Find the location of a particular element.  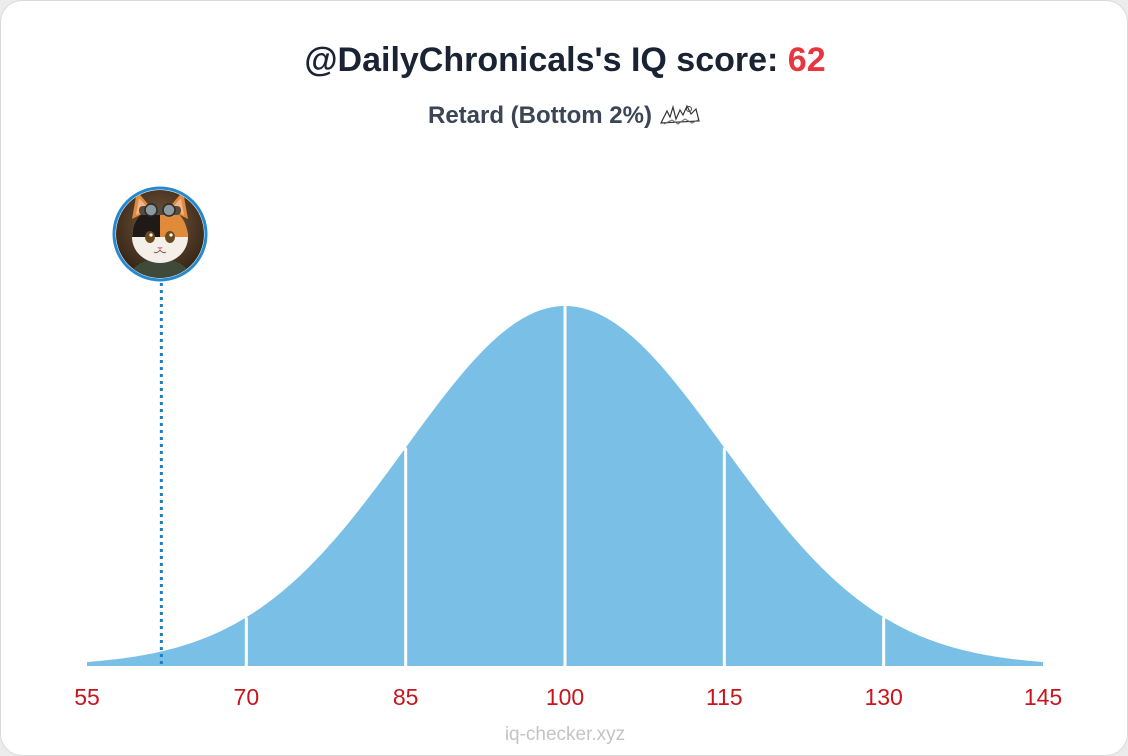

iq-category: Retard (Bottom 2%) is located at coordinates (564, 115).